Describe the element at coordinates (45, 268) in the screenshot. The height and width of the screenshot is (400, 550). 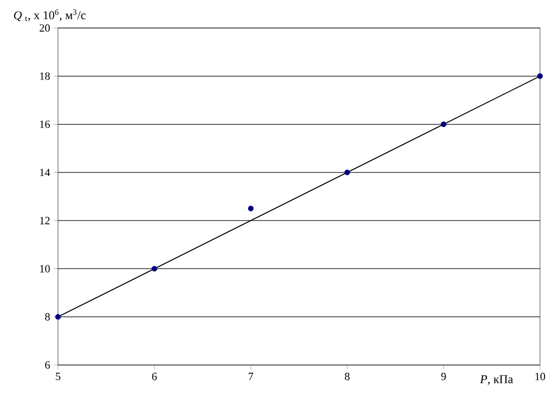
I see `y-tick-label: 10` at that location.